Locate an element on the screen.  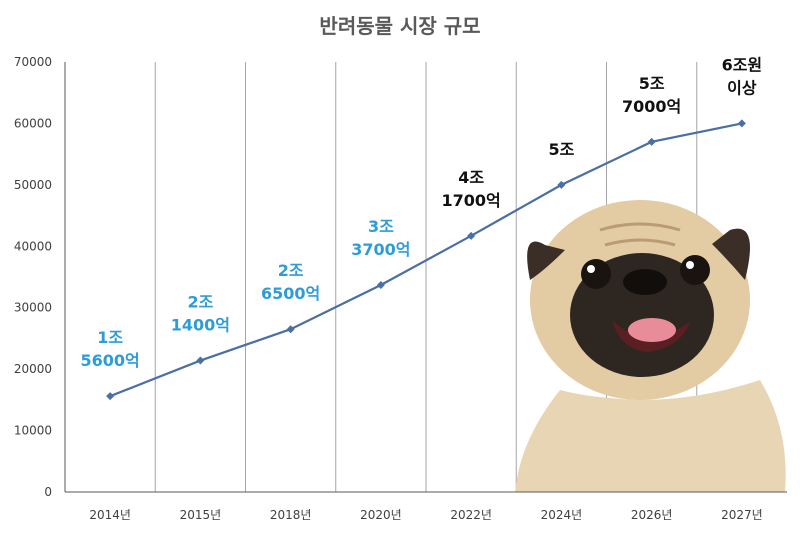
data-label: 1700억 is located at coordinates (470, 200).